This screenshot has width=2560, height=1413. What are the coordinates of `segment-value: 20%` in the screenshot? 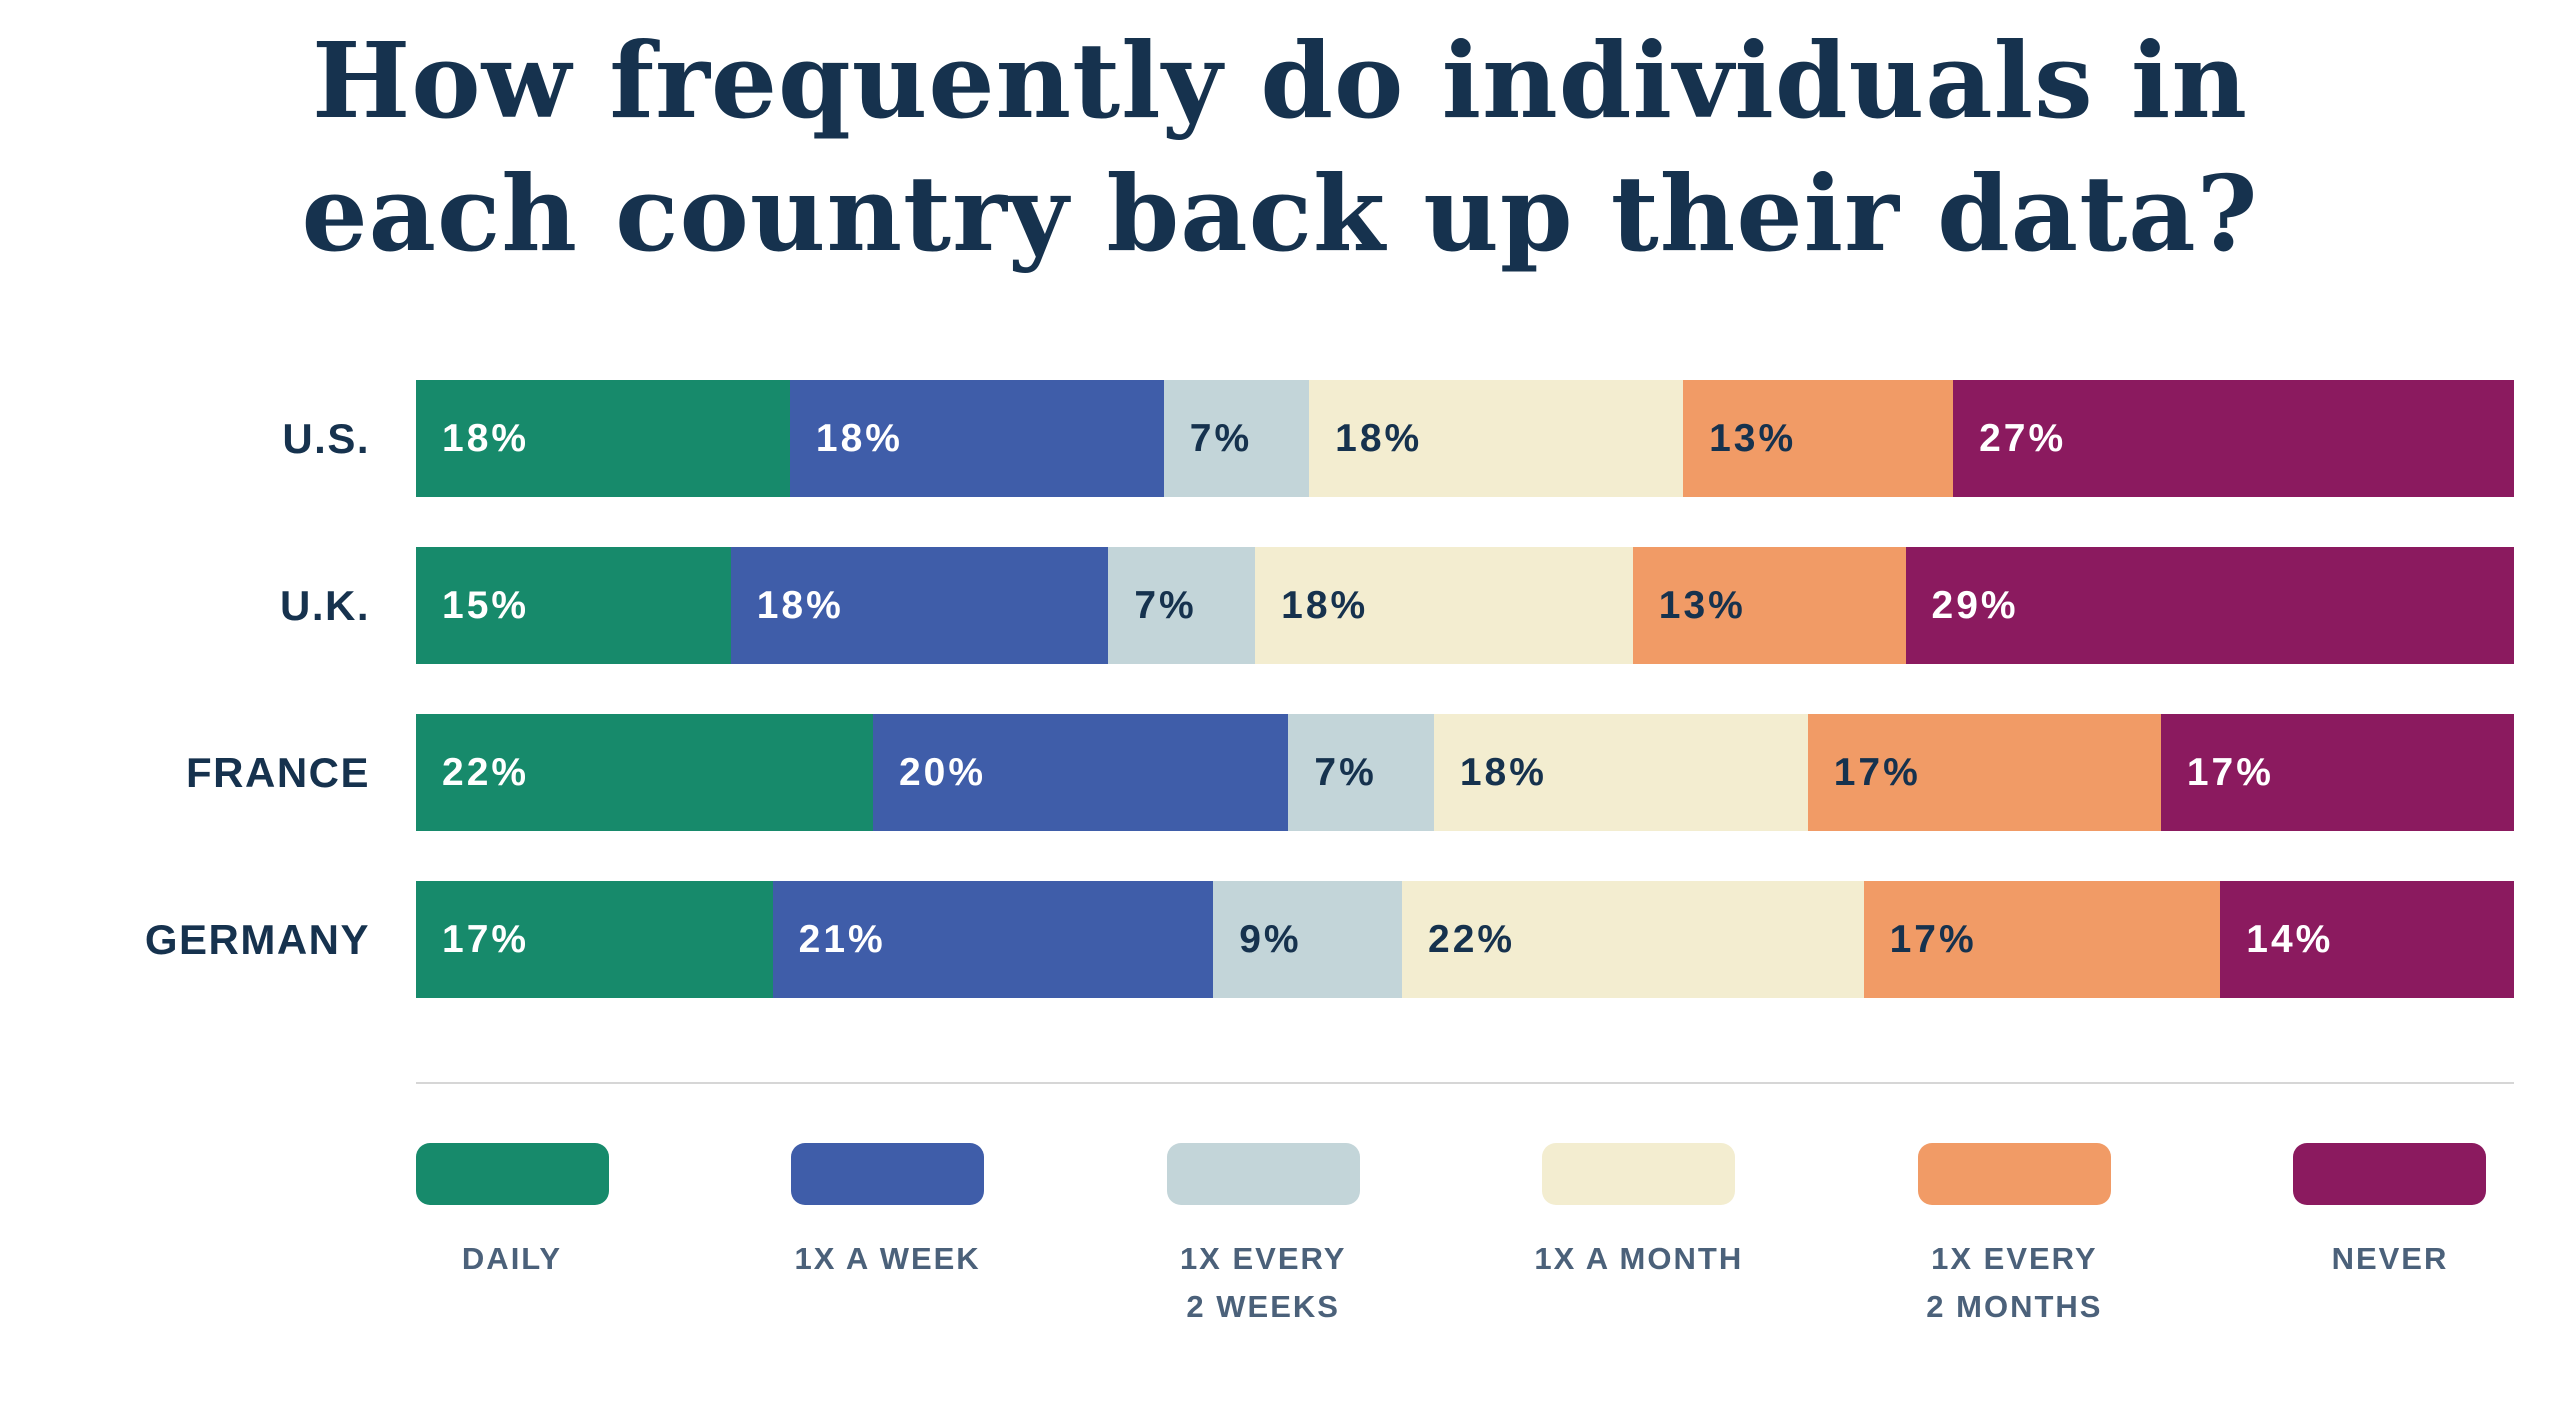 It's located at (942, 772).